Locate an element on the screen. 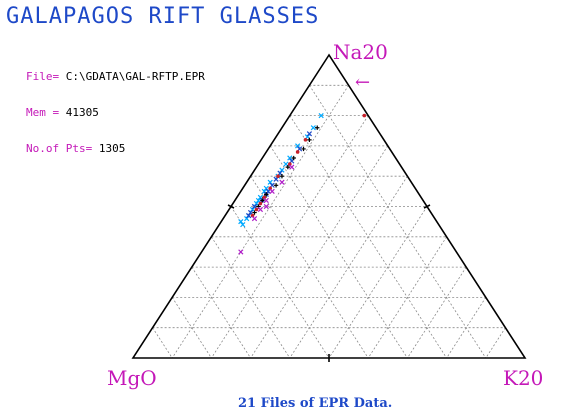 The width and height of the screenshot is (561, 420). pts-label: No.of Pts= is located at coordinates (59, 148).